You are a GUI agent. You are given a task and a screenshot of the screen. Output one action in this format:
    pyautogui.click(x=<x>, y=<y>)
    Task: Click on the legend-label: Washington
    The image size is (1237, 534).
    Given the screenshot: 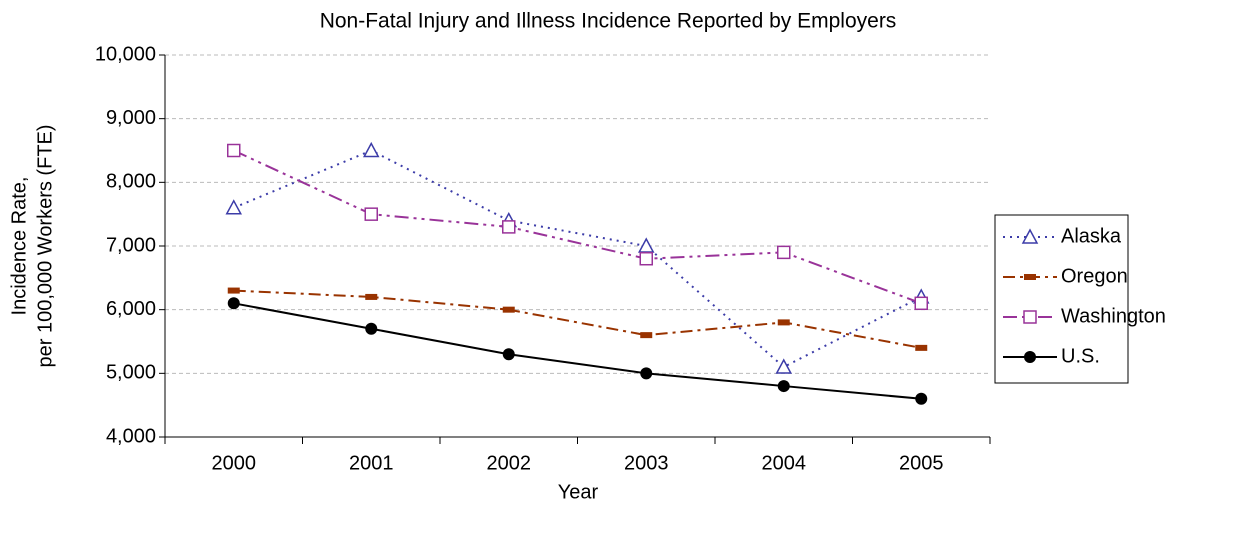 What is the action you would take?
    pyautogui.click(x=1113, y=316)
    